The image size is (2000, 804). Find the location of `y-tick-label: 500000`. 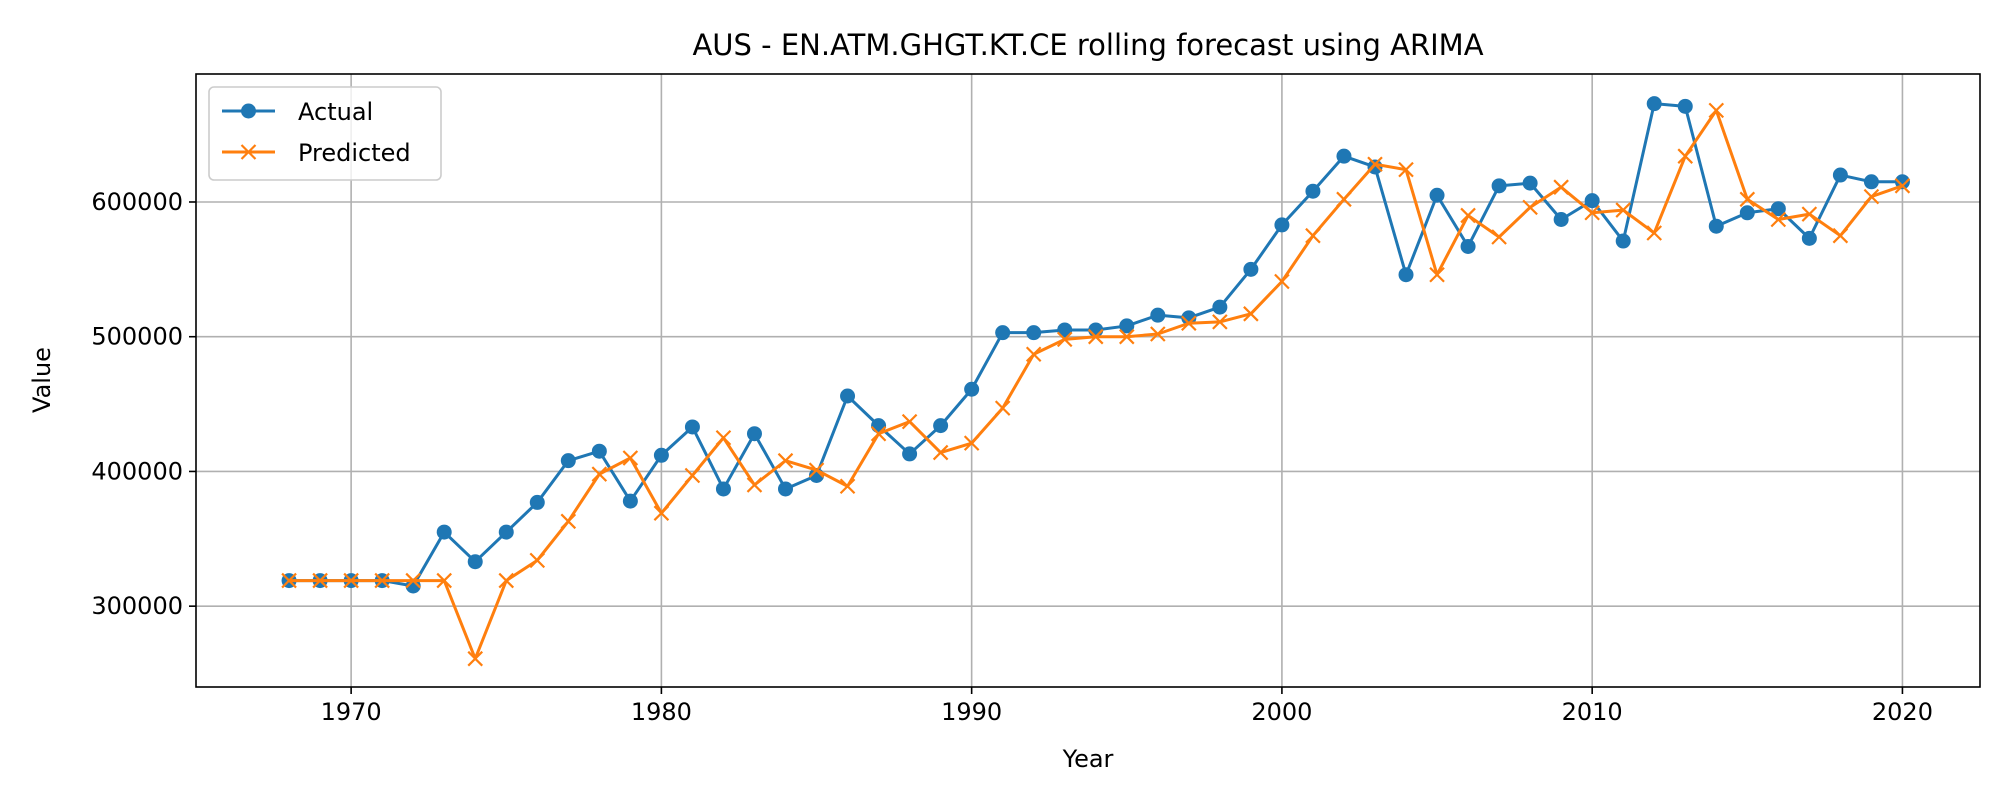

y-tick-label: 500000 is located at coordinates (137, 337).